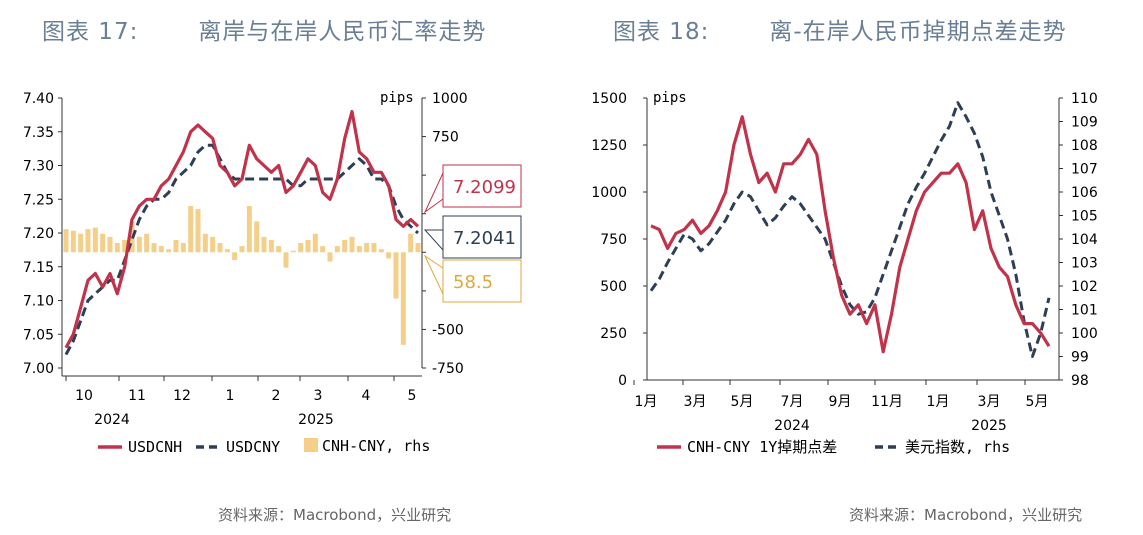 The width and height of the screenshot is (1143, 535). What do you see at coordinates (1084, 99) in the screenshot?
I see `right-y-tick-label: 110` at bounding box center [1084, 99].